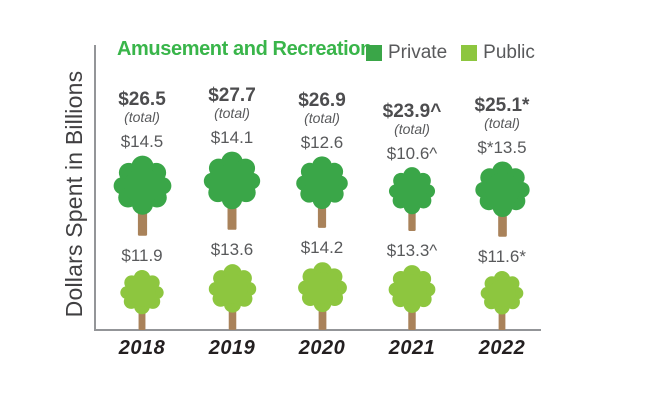  What do you see at coordinates (232, 250) in the screenshot?
I see `public-value-label: $13.6` at bounding box center [232, 250].